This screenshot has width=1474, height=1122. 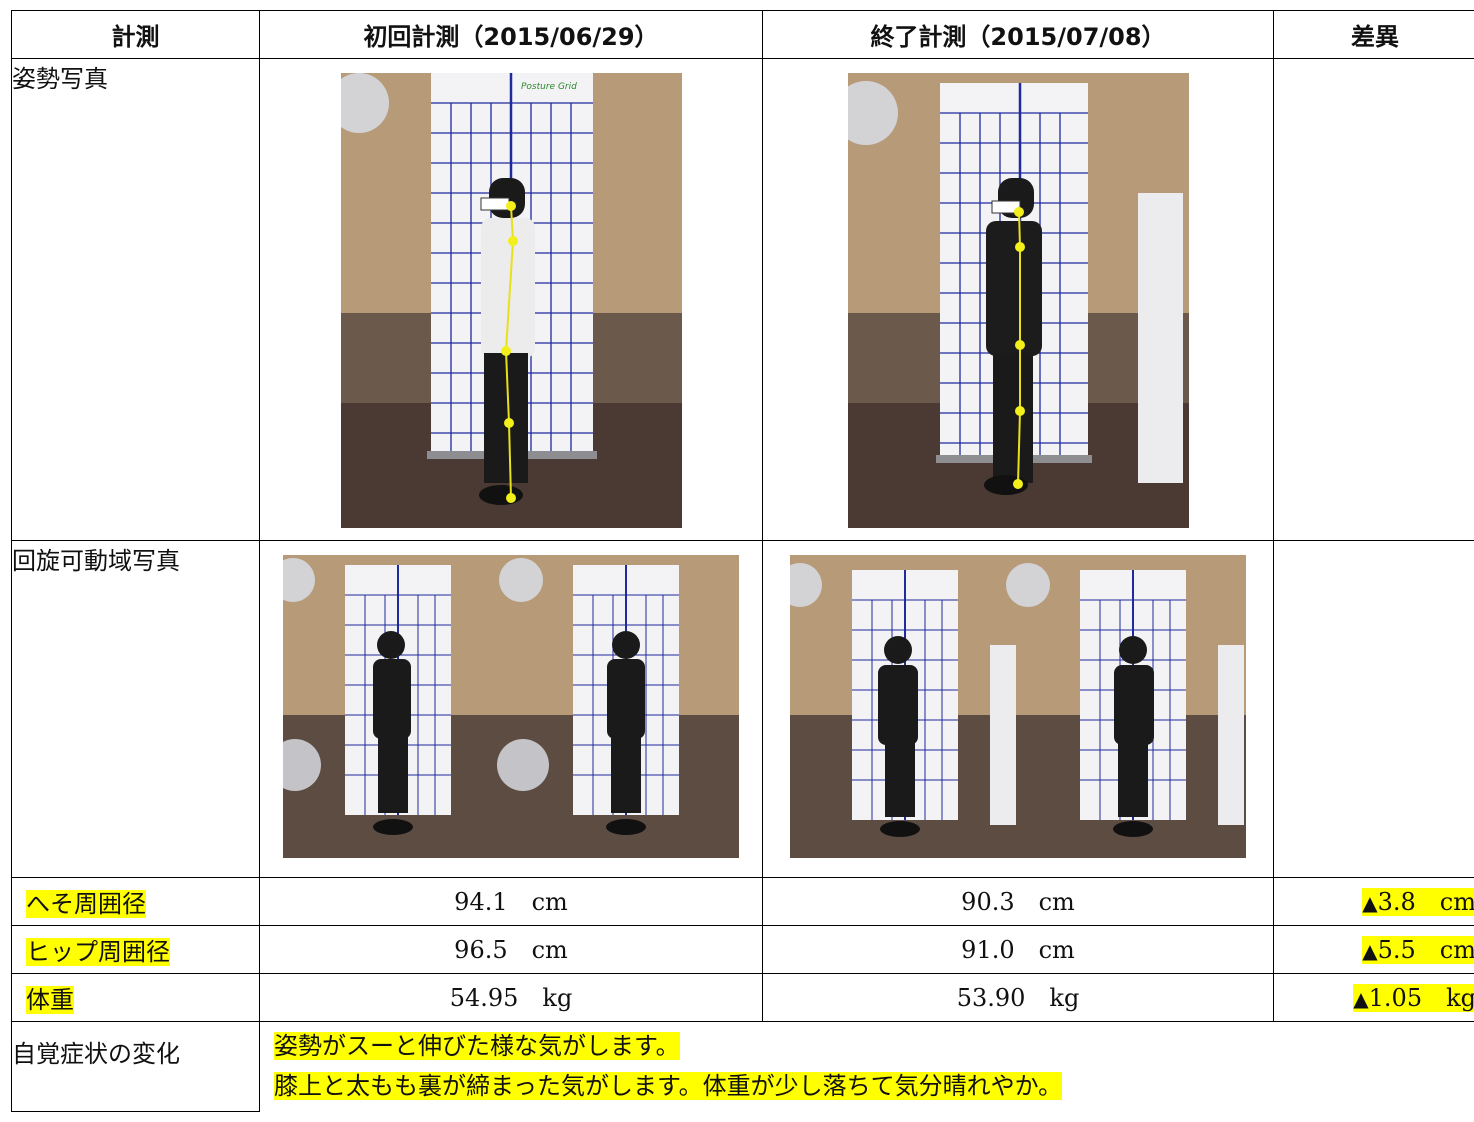 What do you see at coordinates (511, 706) in the screenshot?
I see `rotation-photo-first` at bounding box center [511, 706].